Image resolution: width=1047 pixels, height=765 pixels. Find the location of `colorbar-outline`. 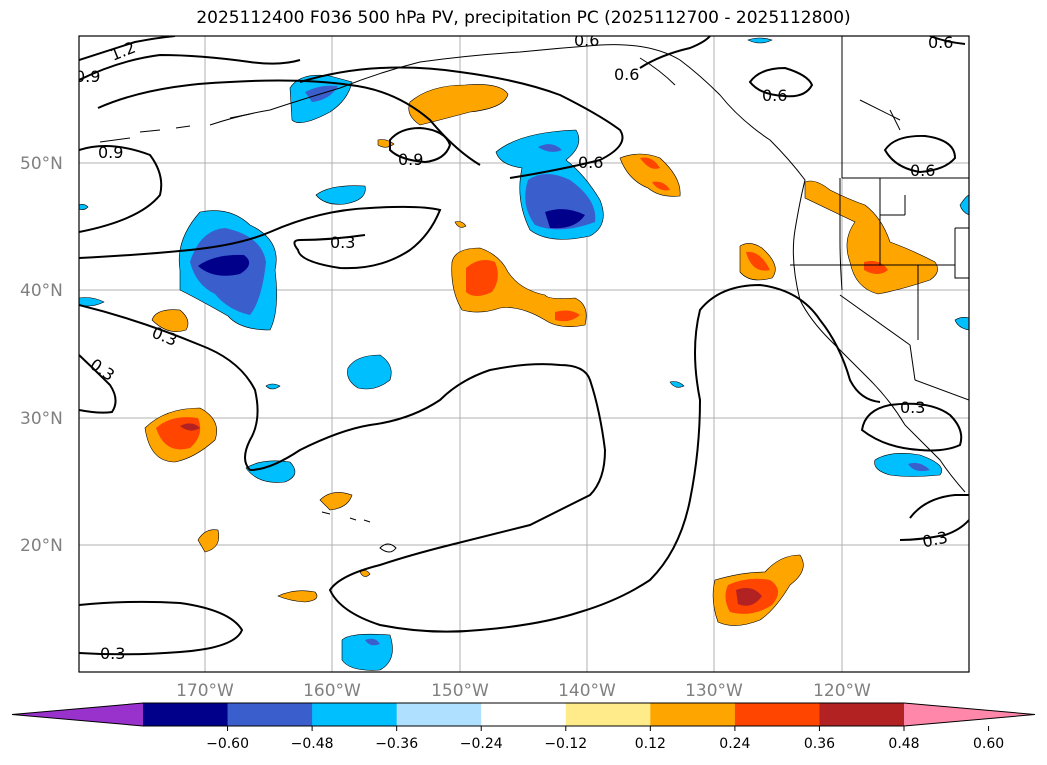

colorbar-outline is located at coordinates (523, 714).